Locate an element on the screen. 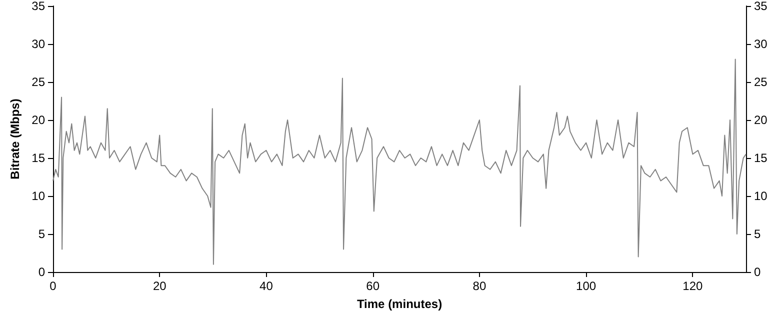 Image resolution: width=776 pixels, height=324 pixels. x-tick-label: 120 is located at coordinates (693, 286).